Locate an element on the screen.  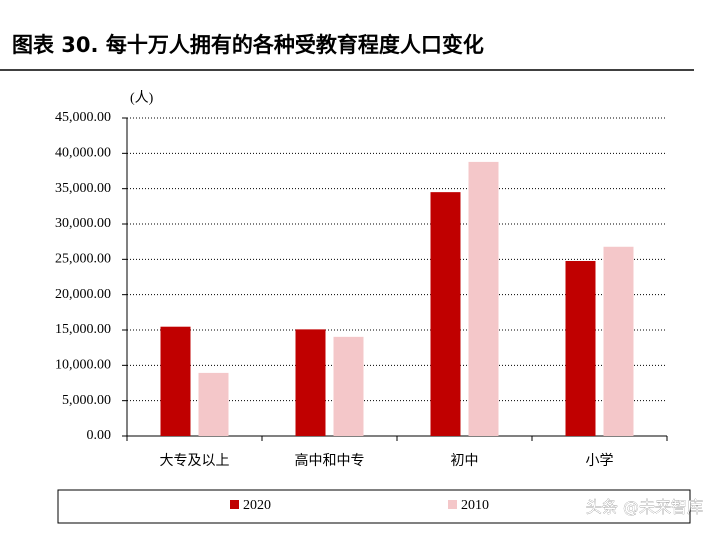
legend-label: 2010 is located at coordinates (475, 505).